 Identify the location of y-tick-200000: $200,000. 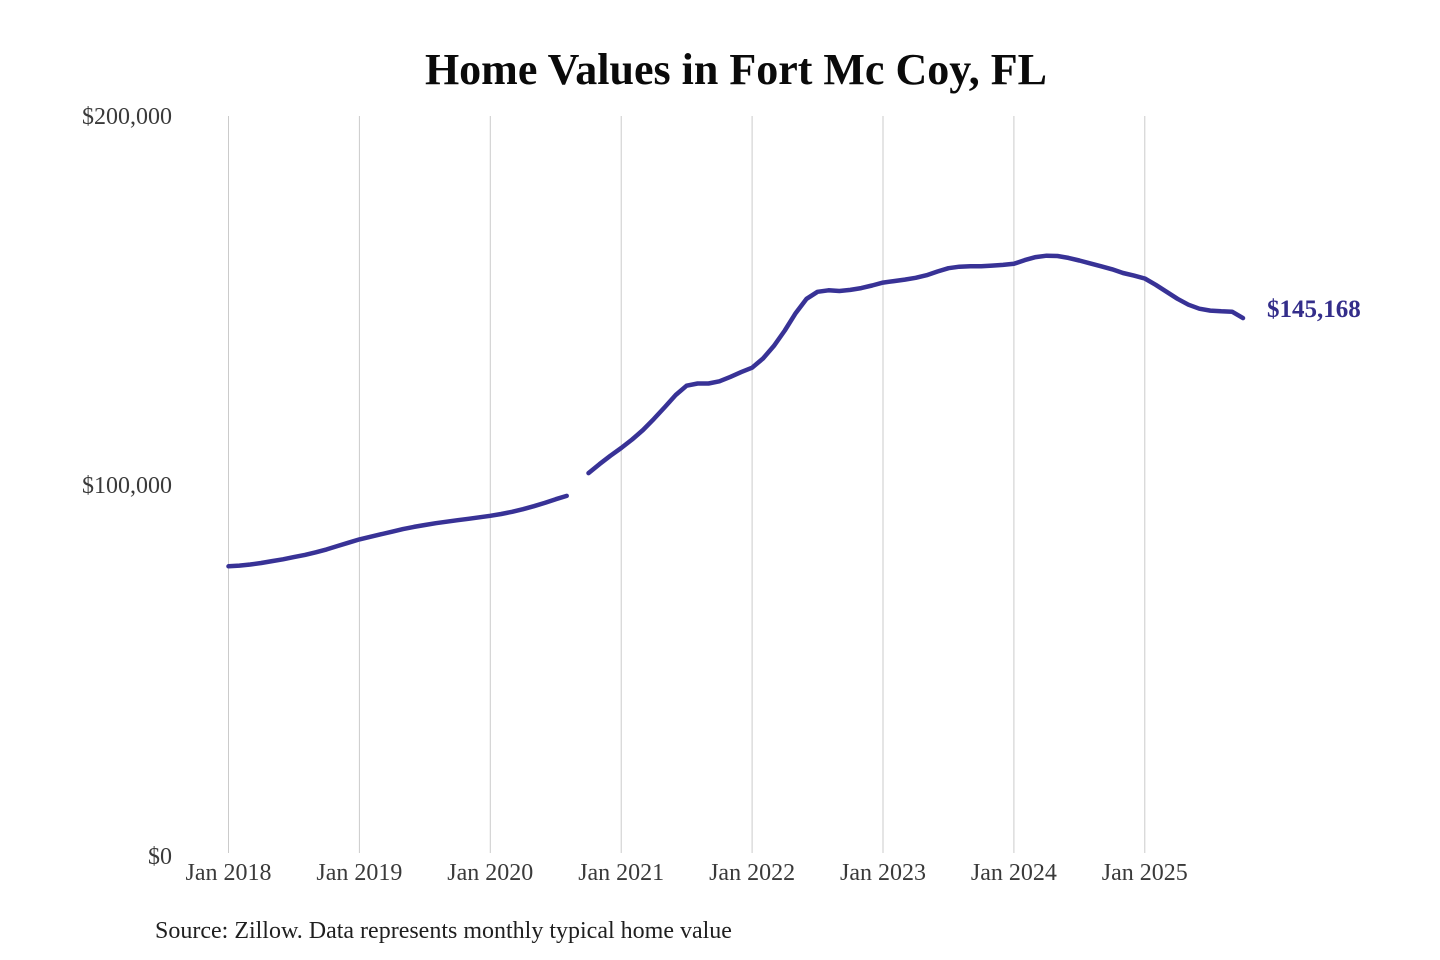
(127, 117).